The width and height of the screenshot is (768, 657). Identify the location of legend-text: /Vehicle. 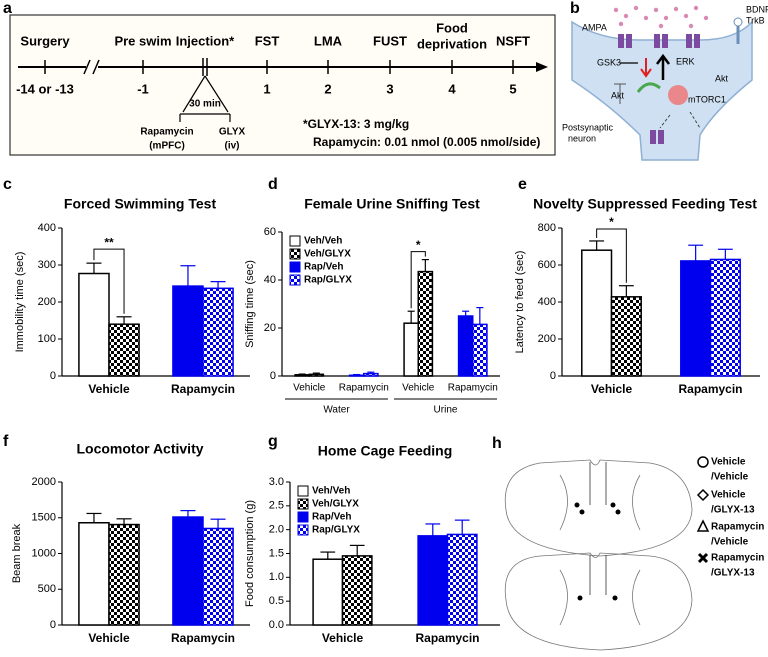
(730, 477).